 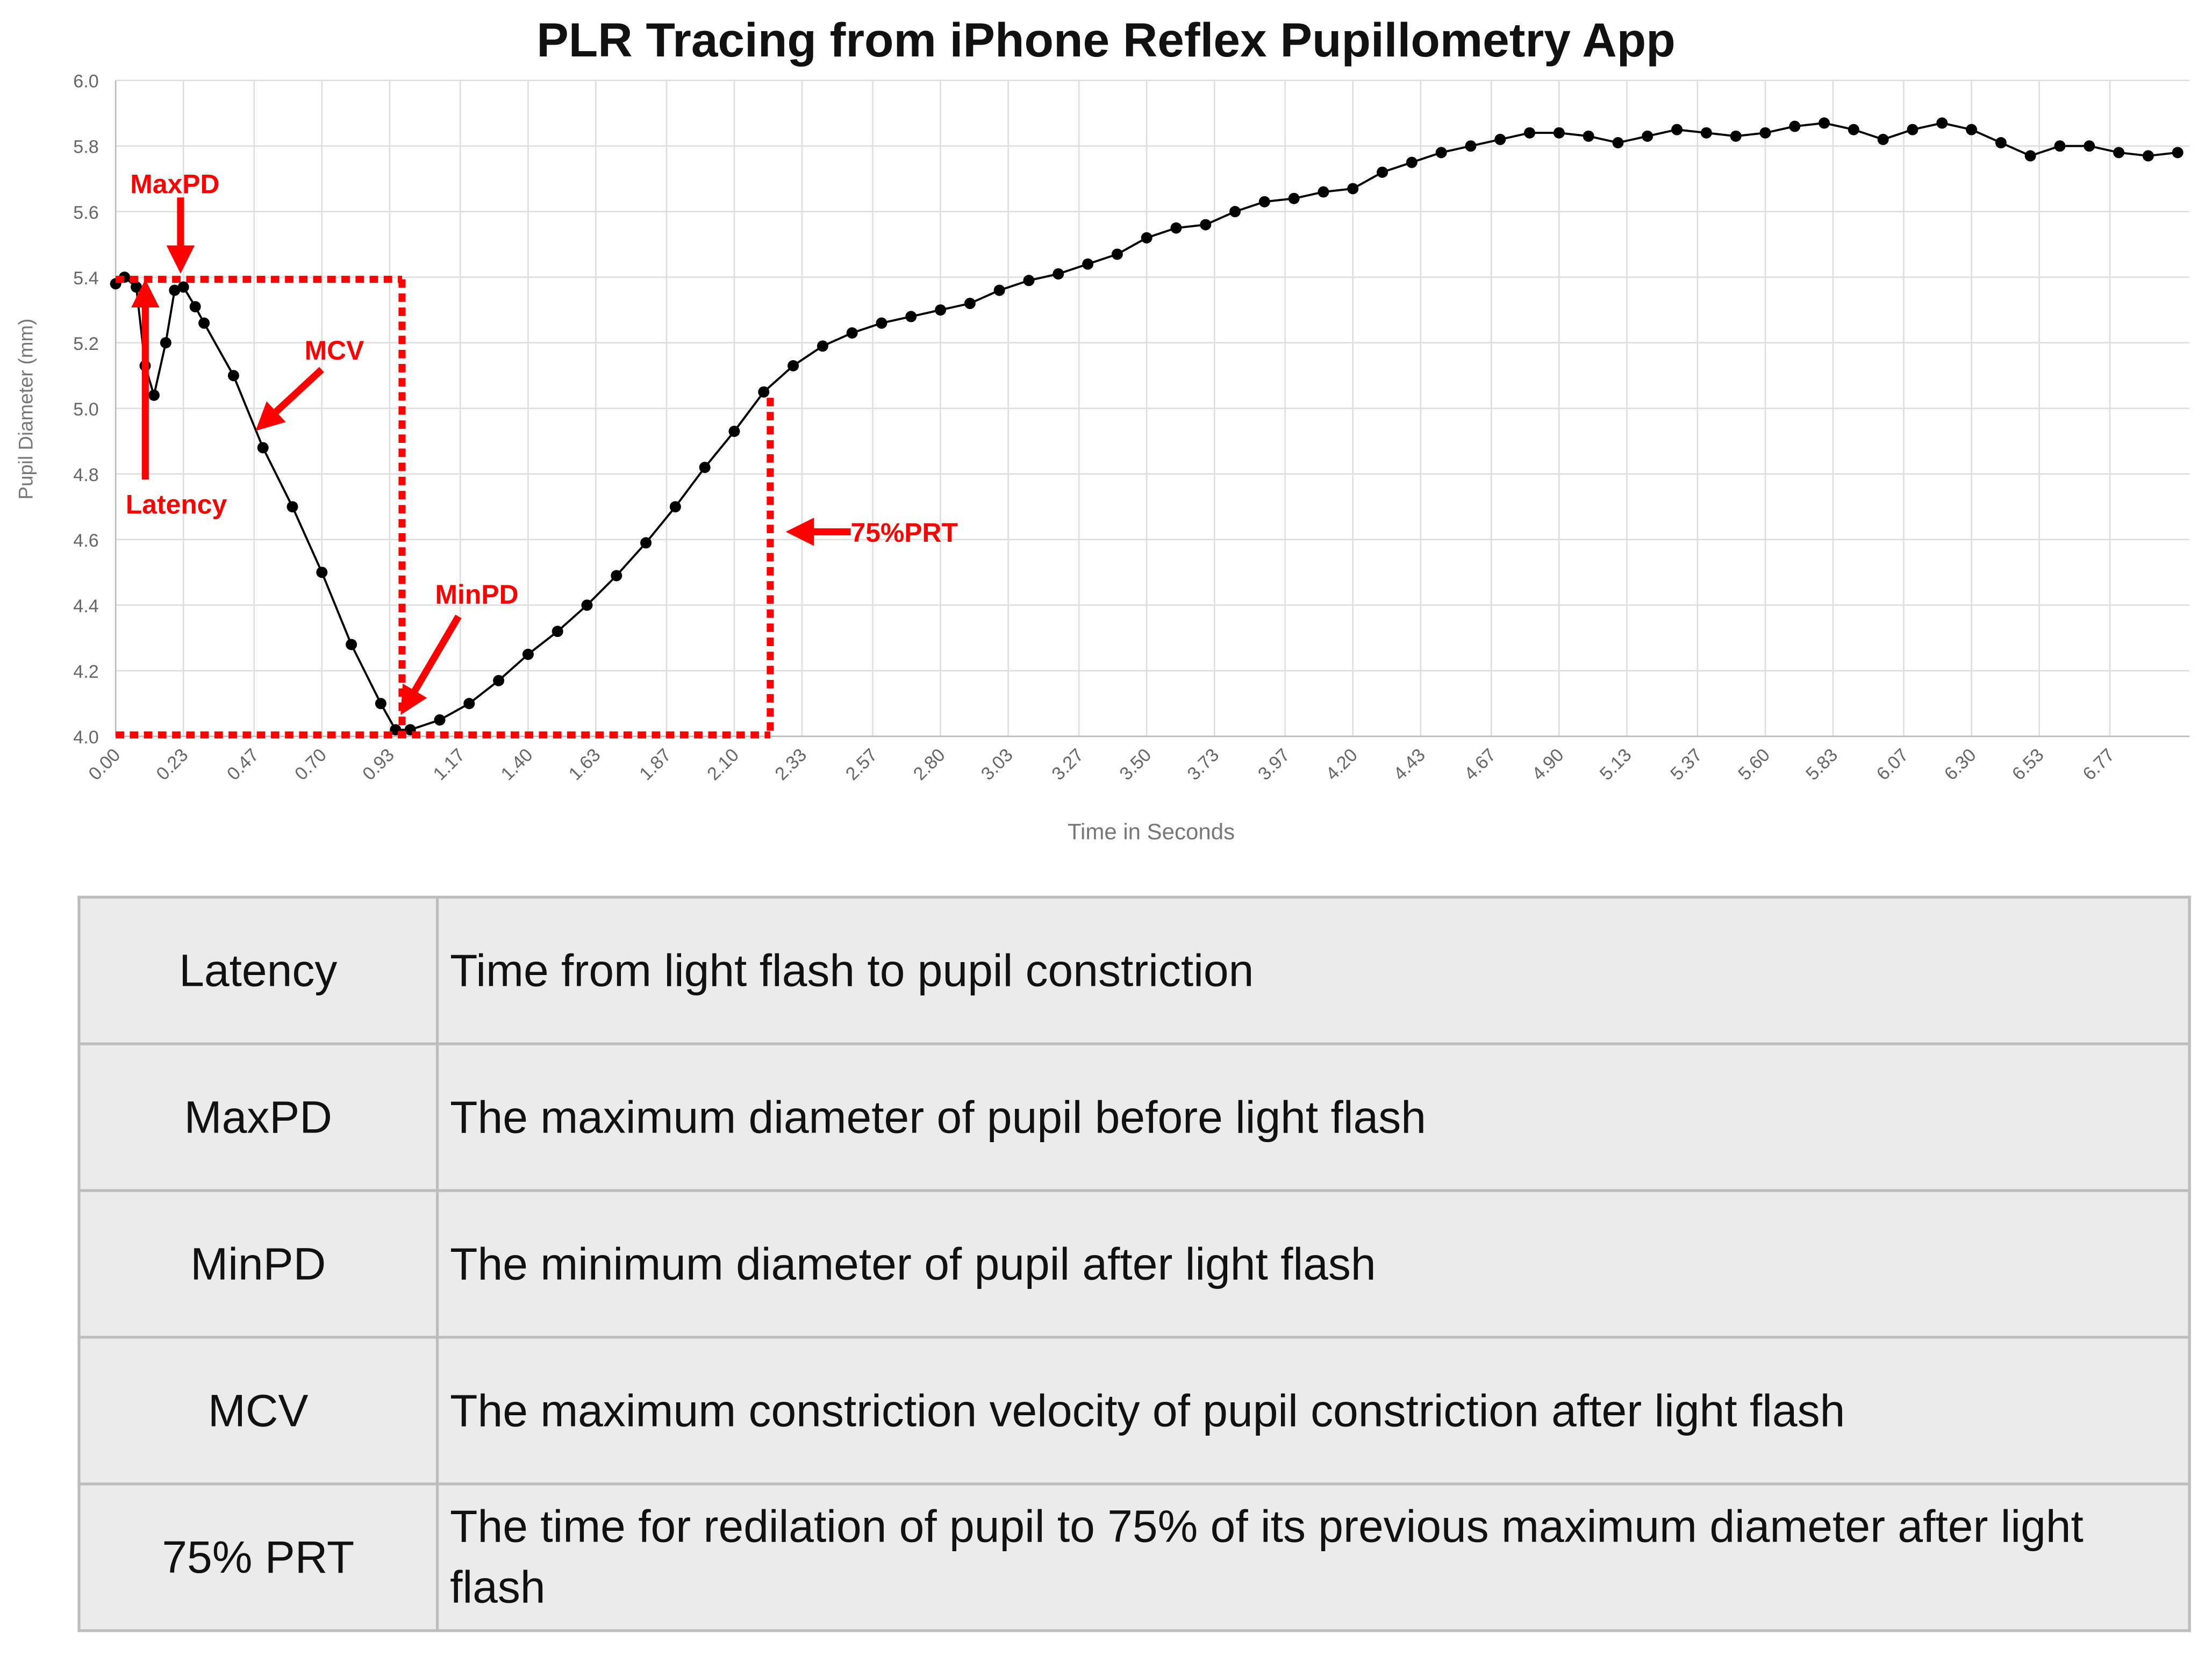 What do you see at coordinates (905, 533) in the screenshot?
I see `annotation: 75%PRT` at bounding box center [905, 533].